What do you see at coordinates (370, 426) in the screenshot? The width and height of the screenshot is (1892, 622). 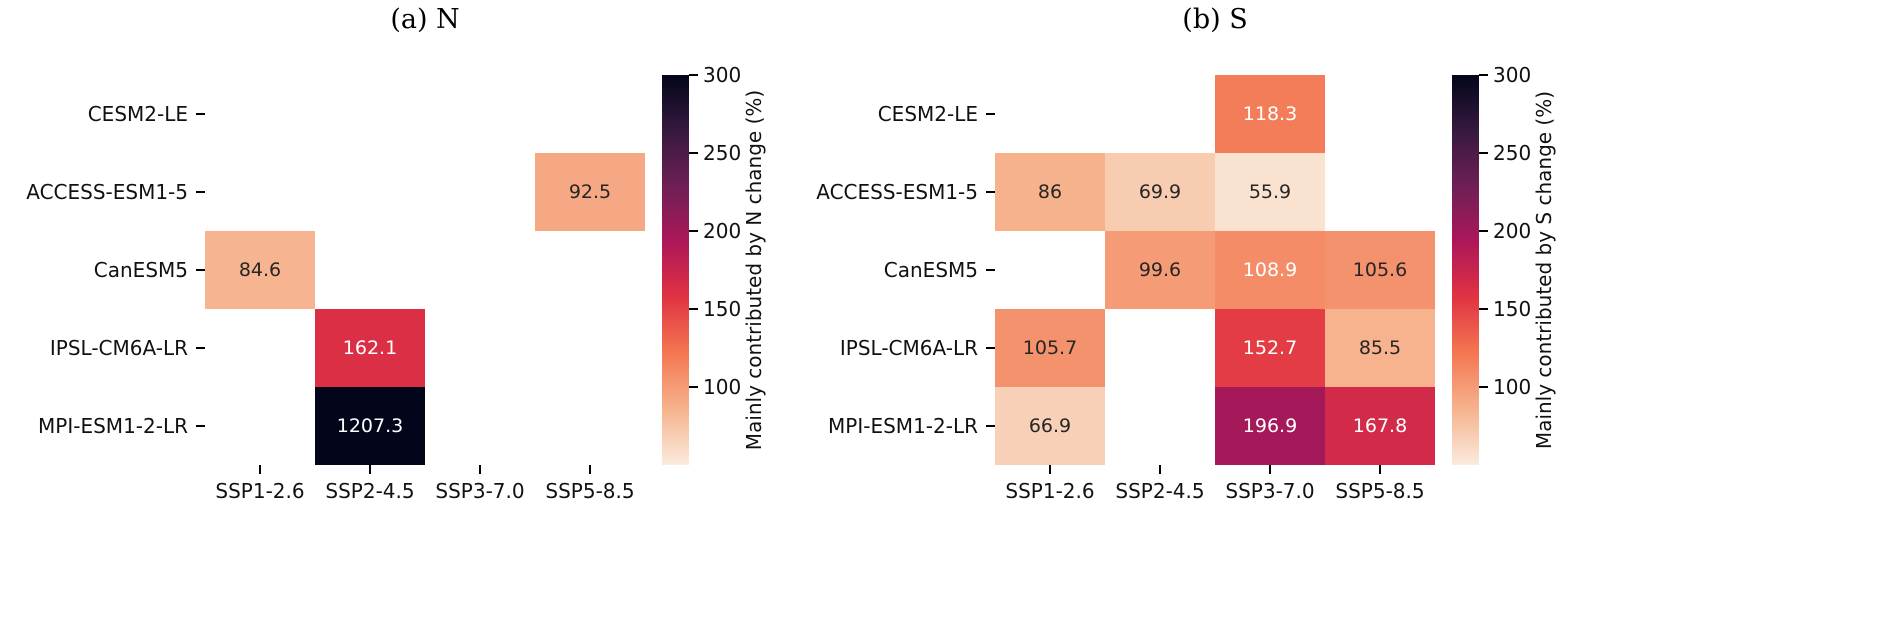 I see `heatmap-cell: 1207.3` at bounding box center [370, 426].